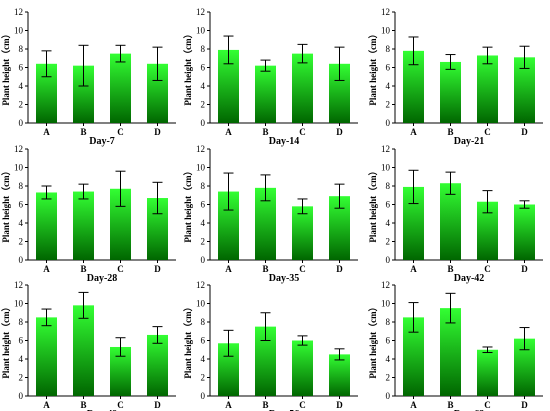 Image resolution: width=550 pixels, height=411 pixels. What do you see at coordinates (284, 410) in the screenshot?
I see `panel-title: Day-56` at bounding box center [284, 410].